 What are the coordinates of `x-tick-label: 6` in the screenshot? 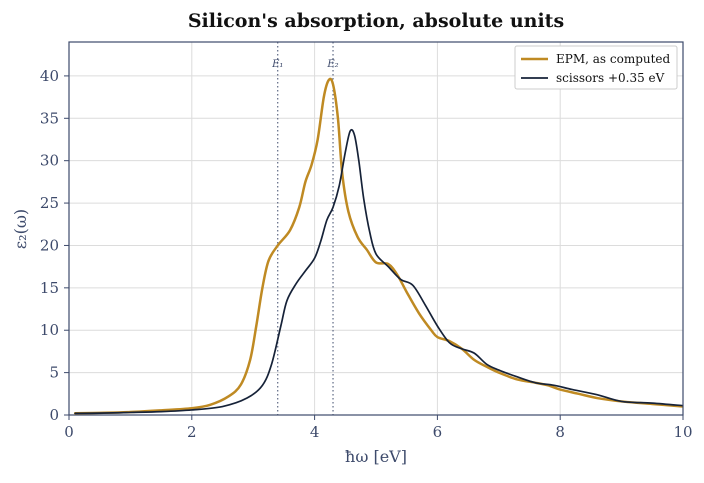 It's located at (438, 432).